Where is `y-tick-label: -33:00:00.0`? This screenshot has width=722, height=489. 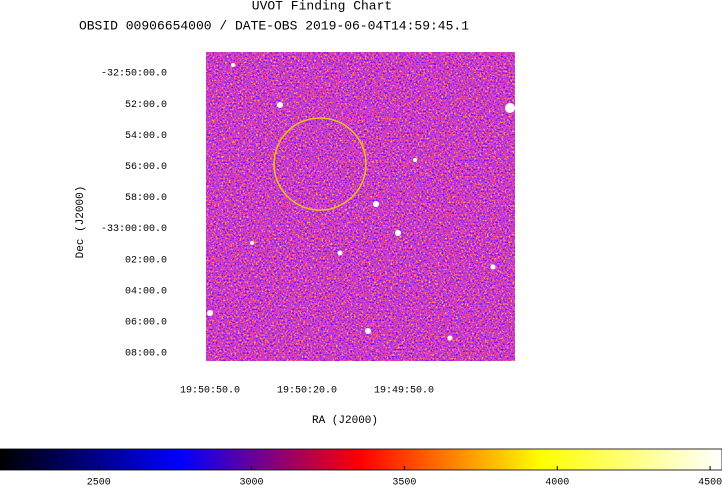 y-tick-label: -33:00:00.0 is located at coordinates (134, 229).